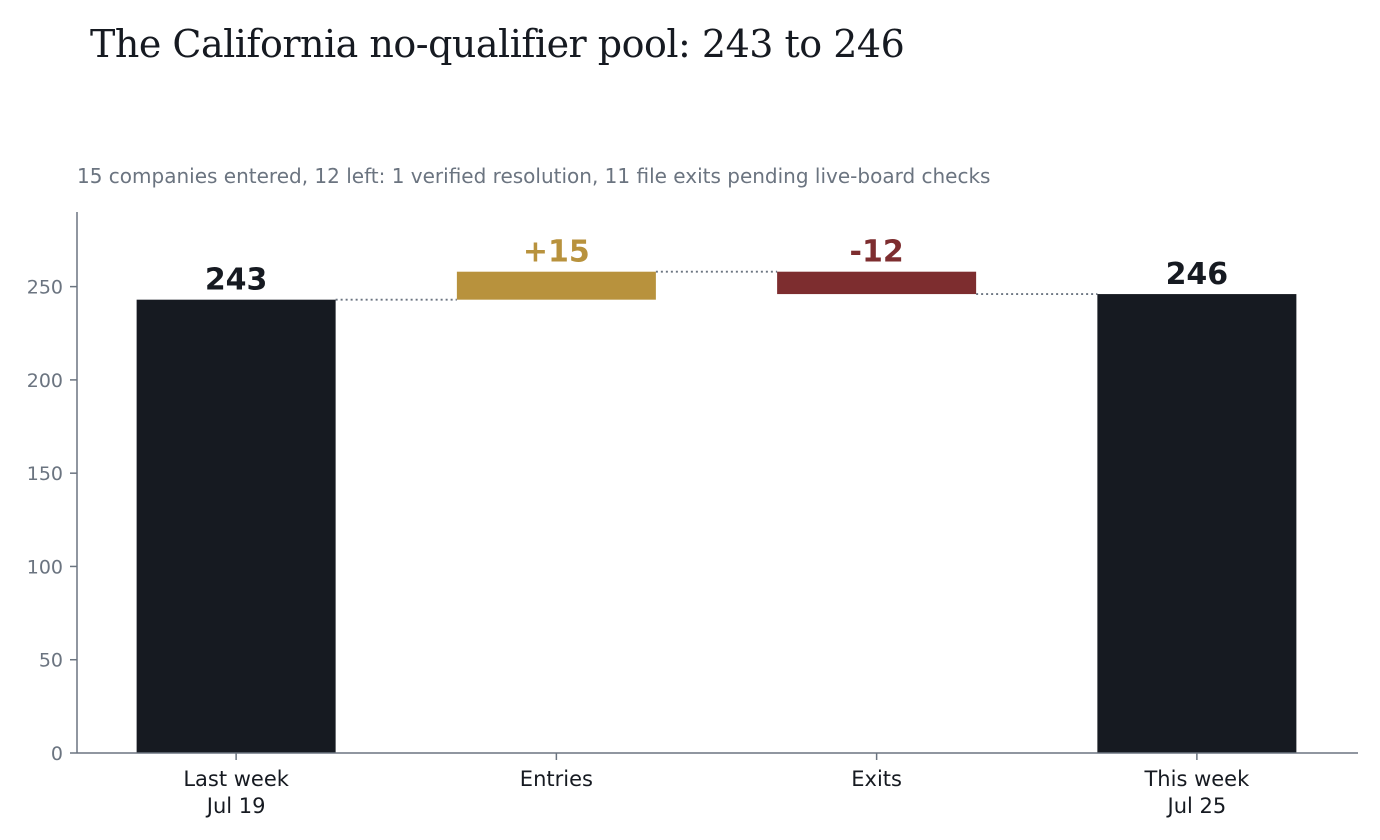  Describe the element at coordinates (556, 779) in the screenshot. I see `x-tick-label: Entries` at that location.